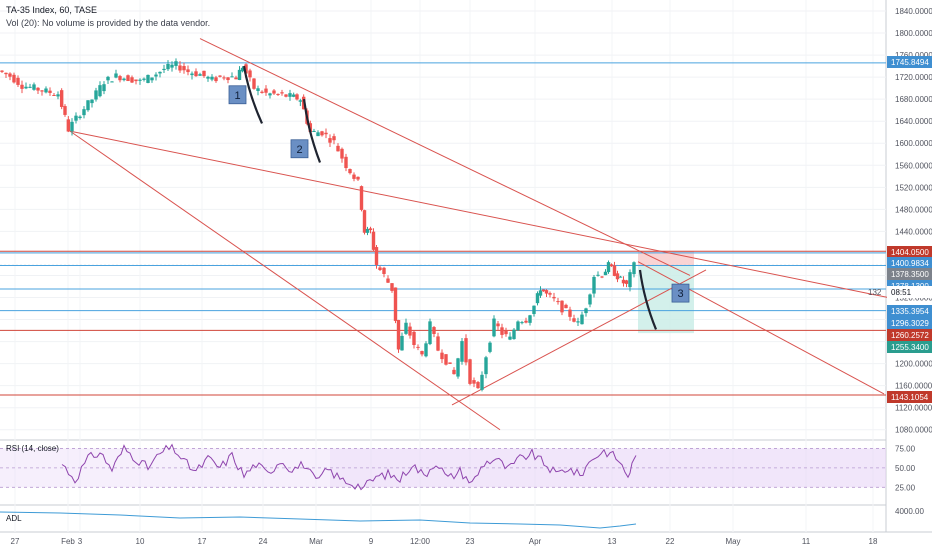  I want to click on price-tick-label: 1080.0000, so click(913, 430).